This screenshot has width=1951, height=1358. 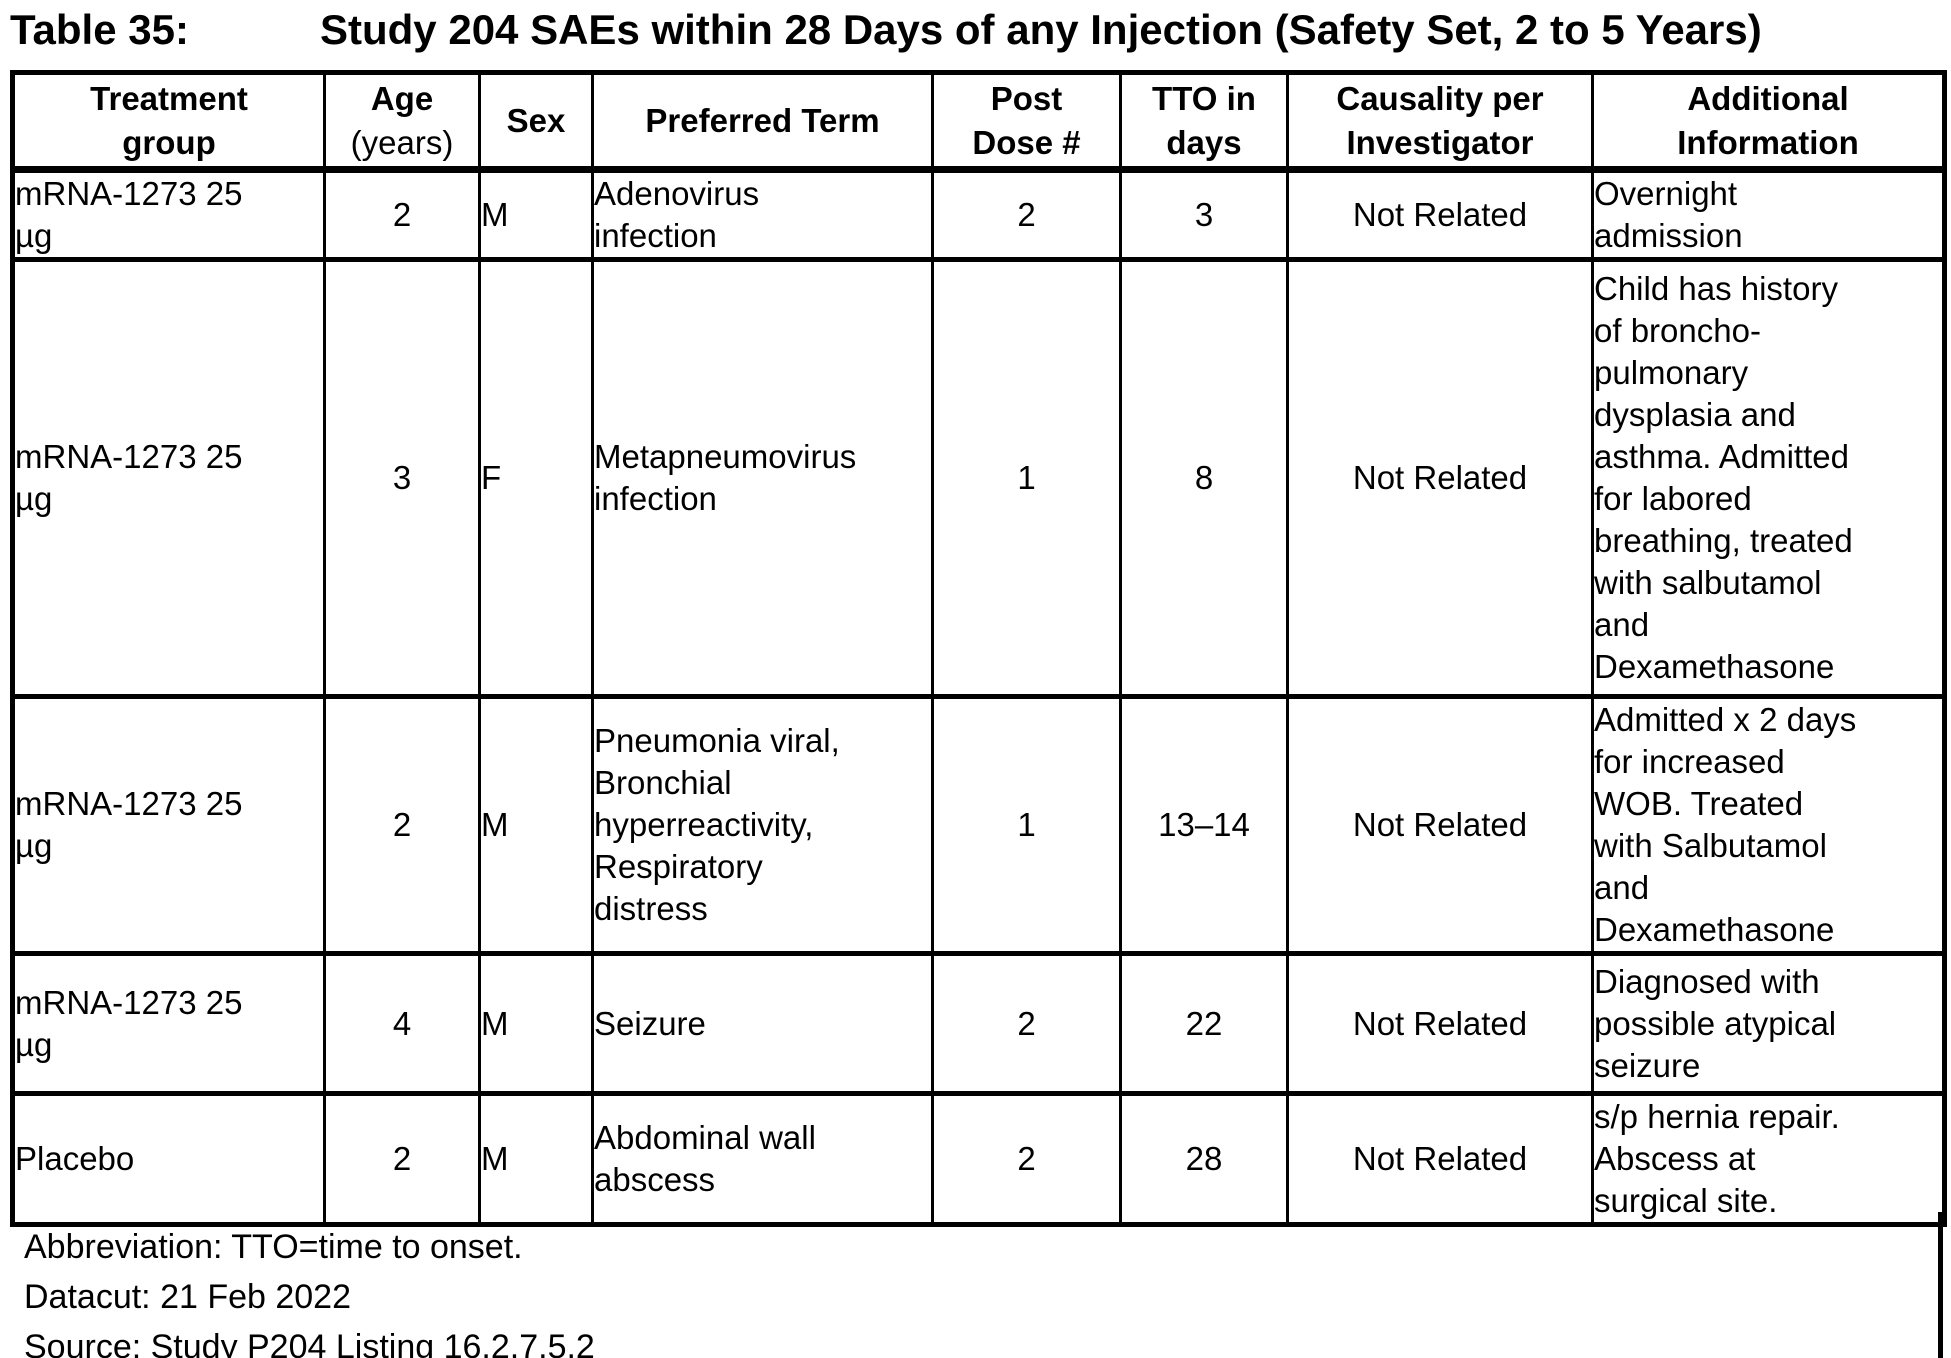 I want to click on header-line: Sex, so click(x=536, y=120).